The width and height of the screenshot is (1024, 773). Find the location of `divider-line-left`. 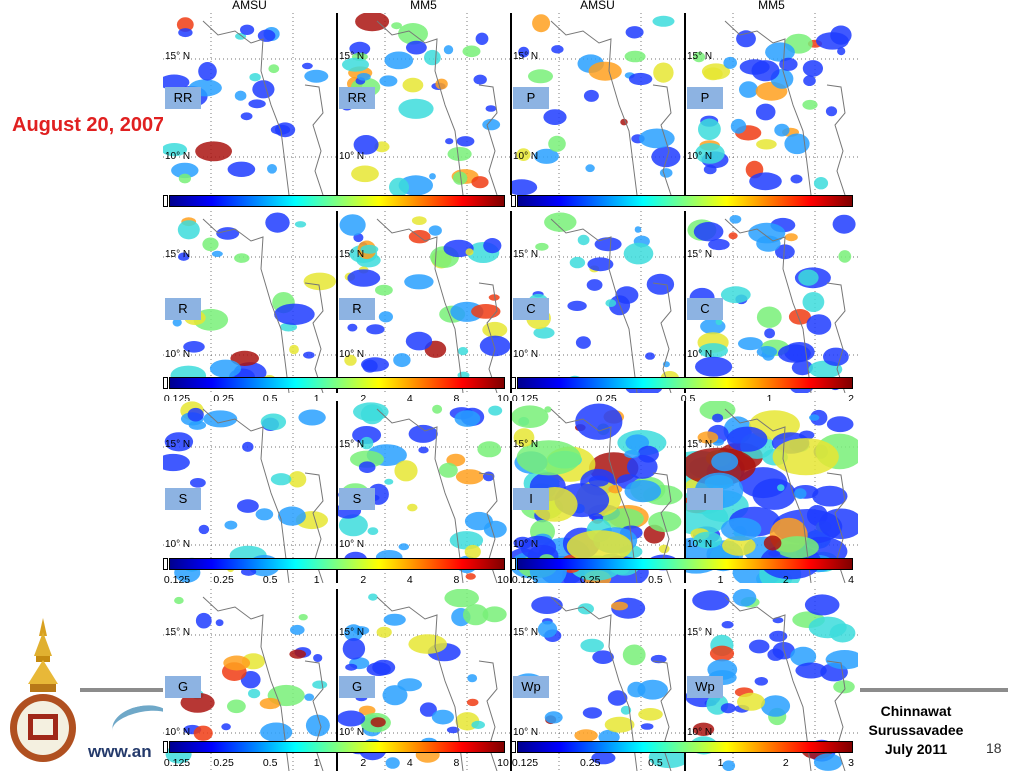

divider-line-left is located at coordinates (122, 690).